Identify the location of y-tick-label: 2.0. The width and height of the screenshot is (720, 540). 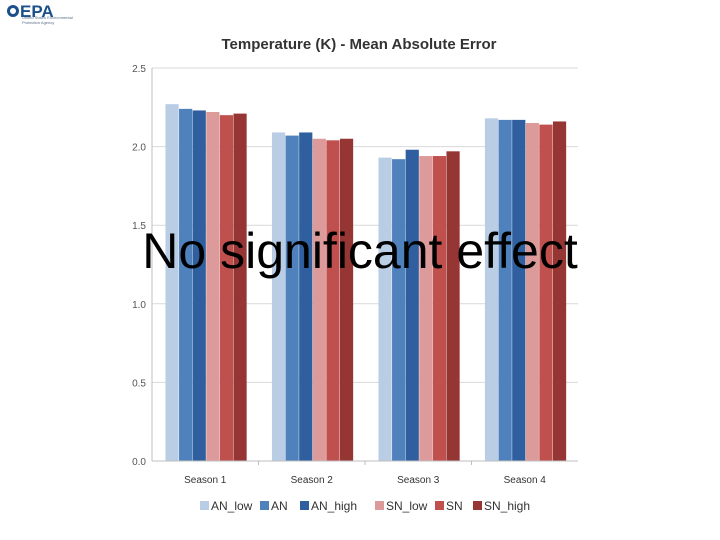
(139, 148).